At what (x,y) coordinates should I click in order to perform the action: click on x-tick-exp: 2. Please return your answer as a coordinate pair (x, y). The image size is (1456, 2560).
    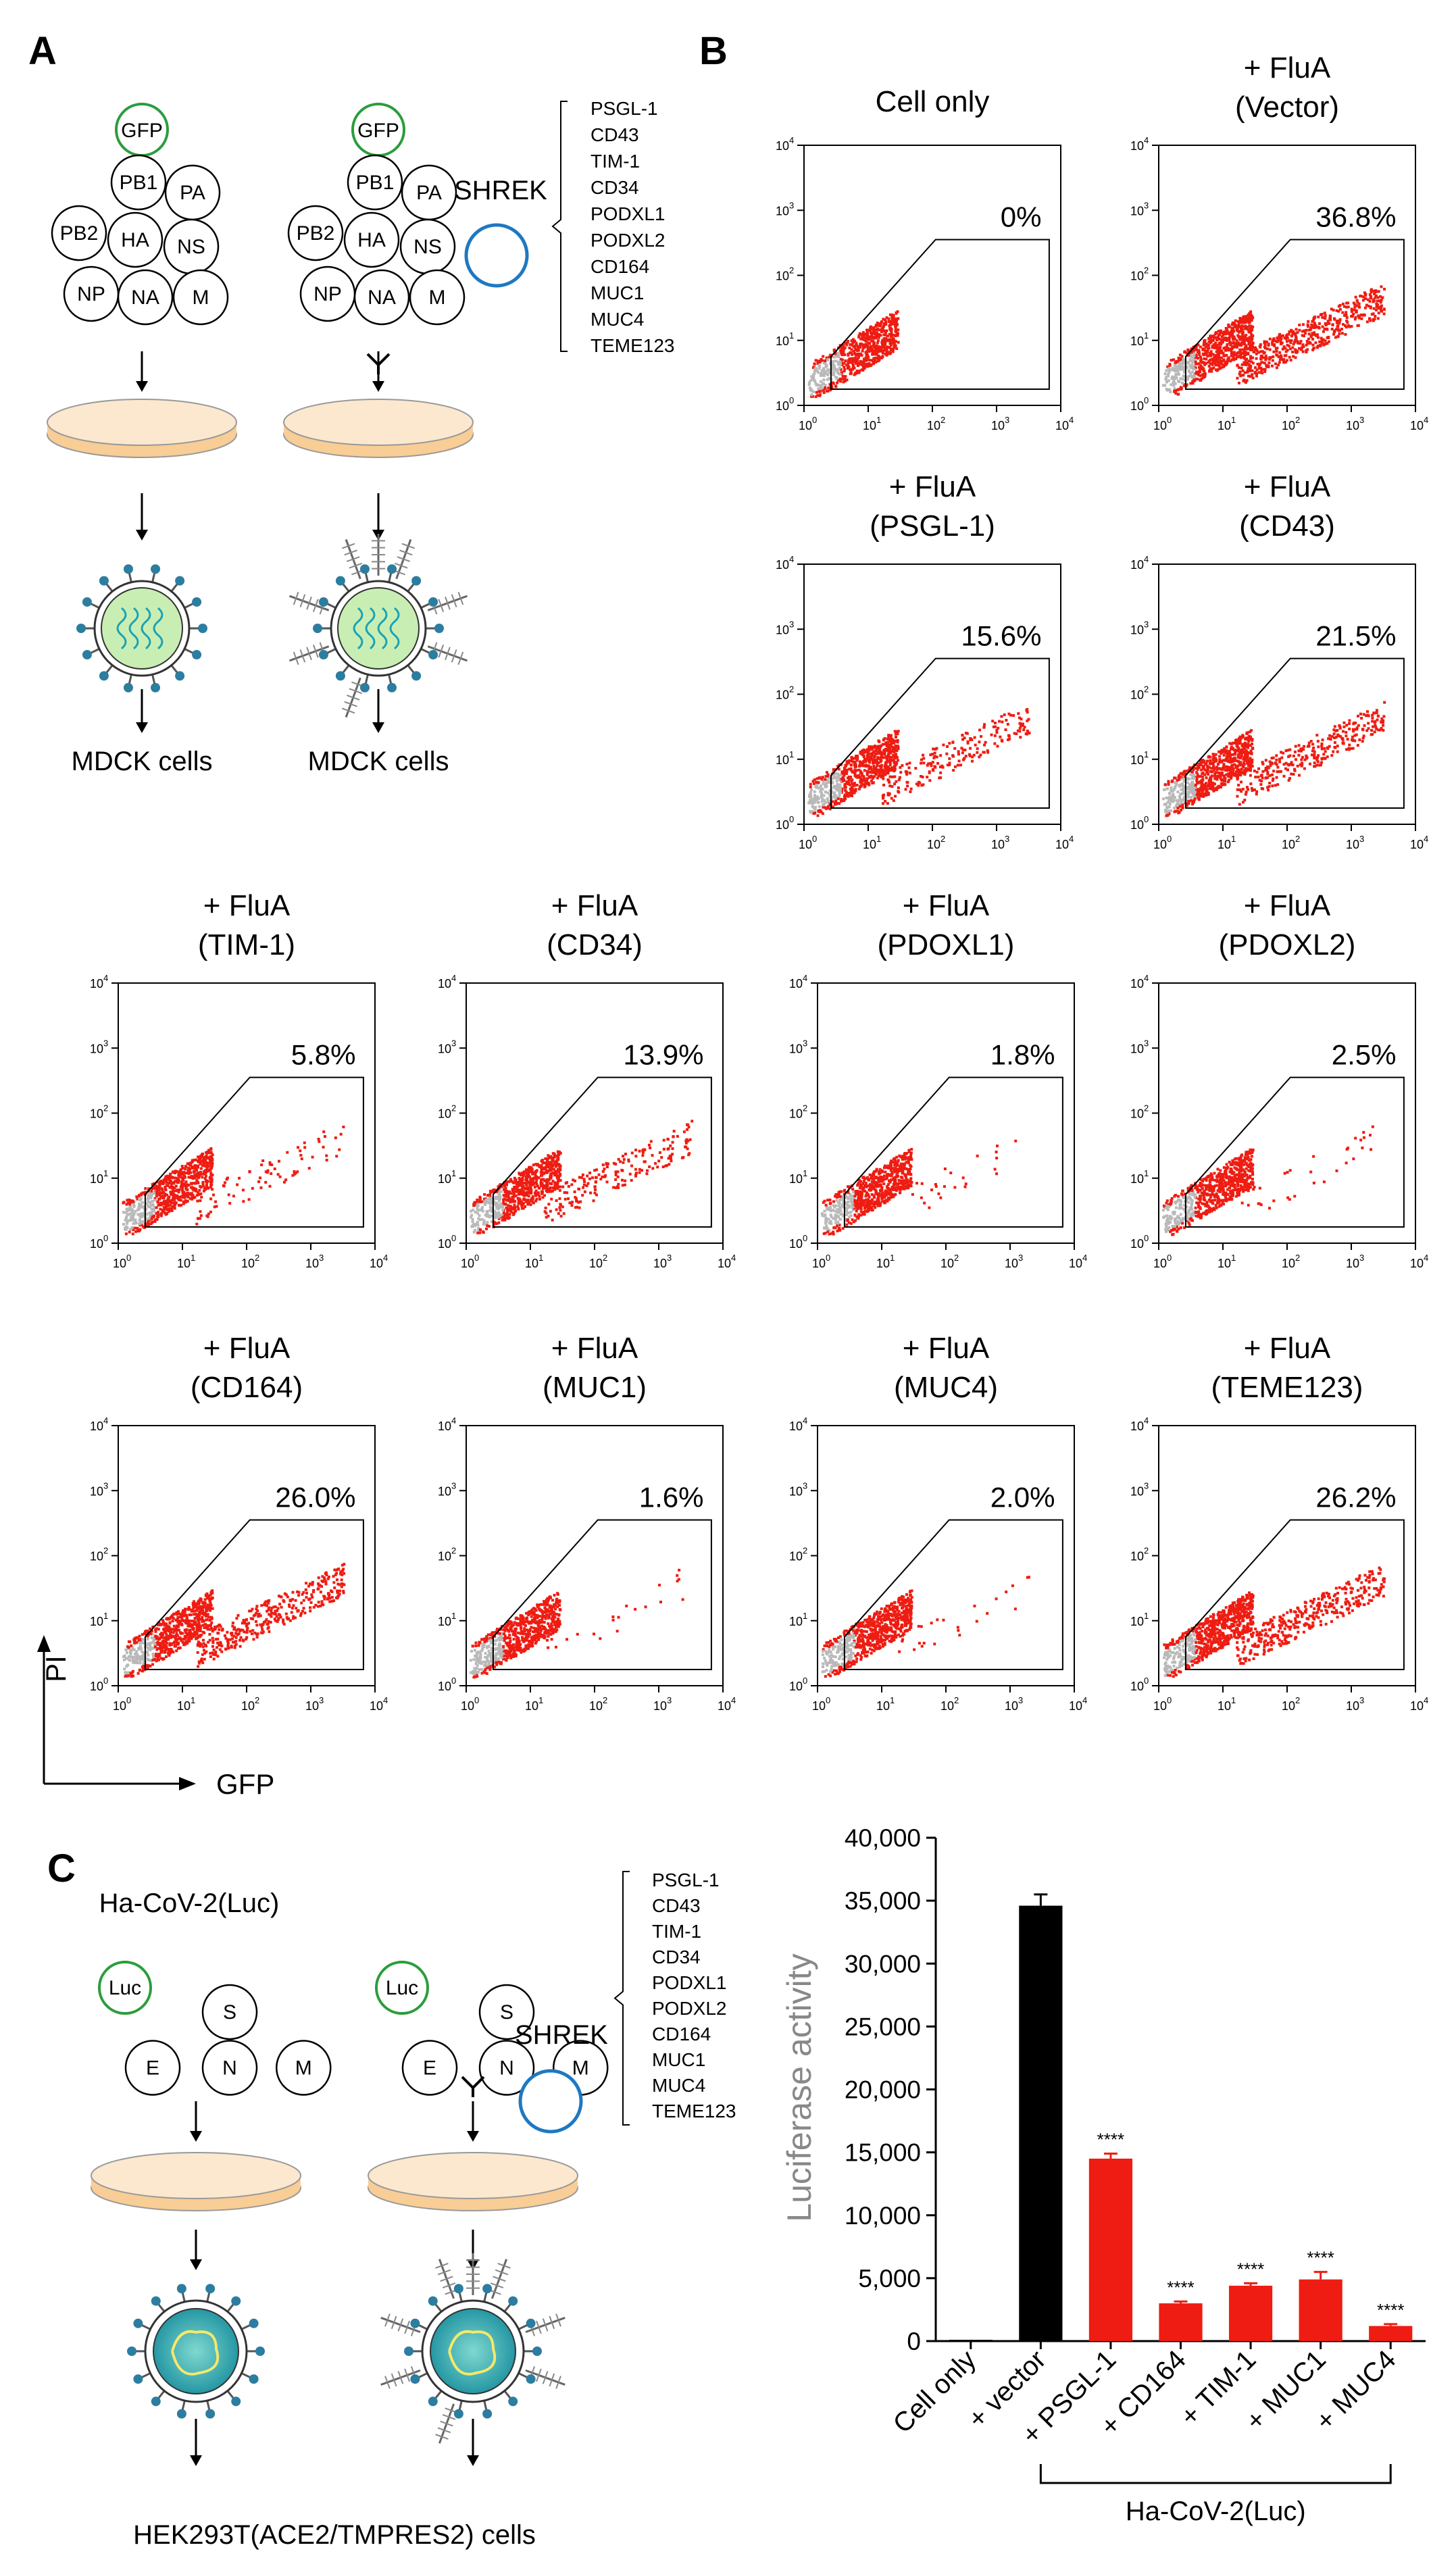
    Looking at the image, I should click on (942, 420).